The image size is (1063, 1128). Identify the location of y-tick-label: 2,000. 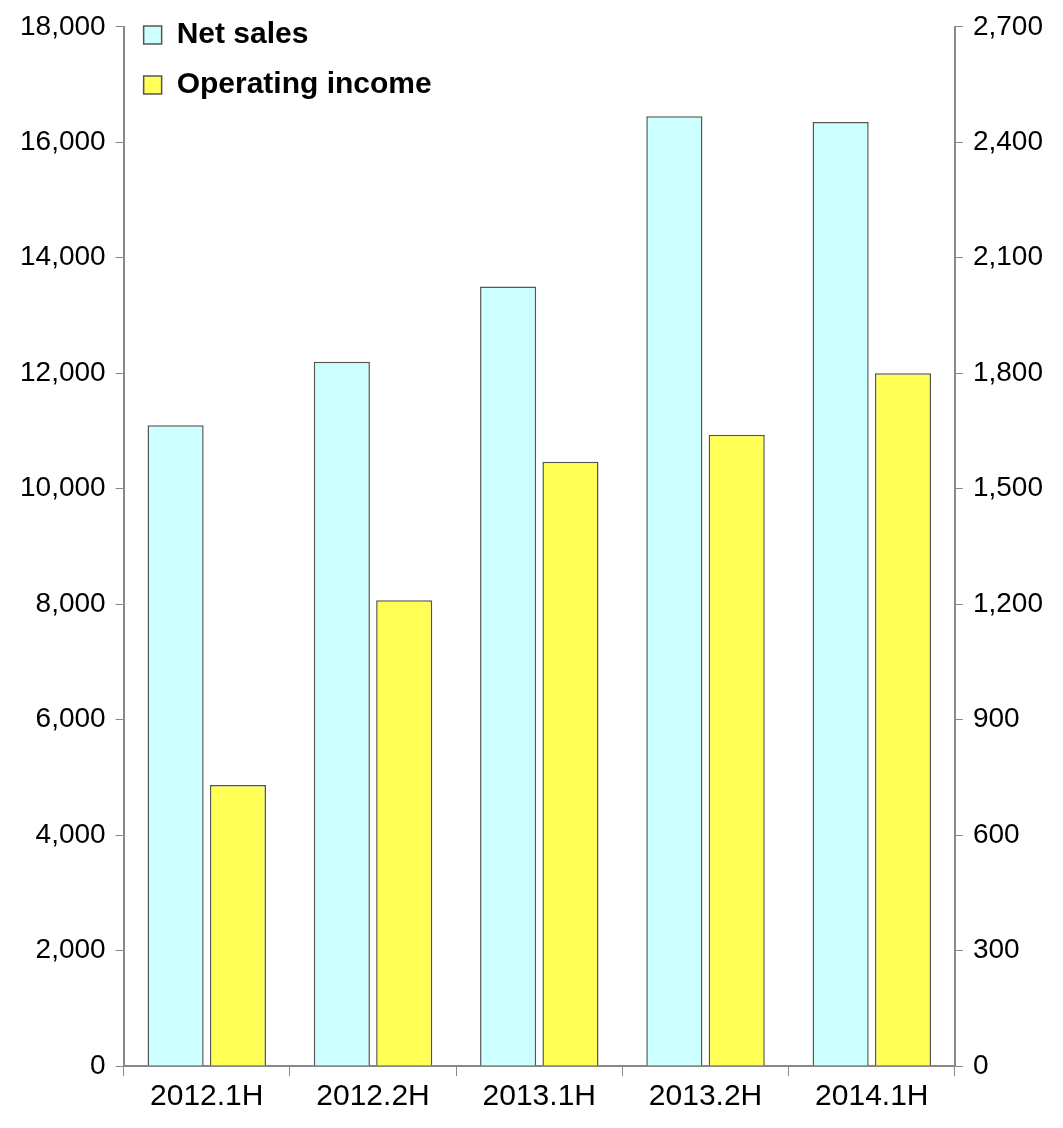
(70, 949).